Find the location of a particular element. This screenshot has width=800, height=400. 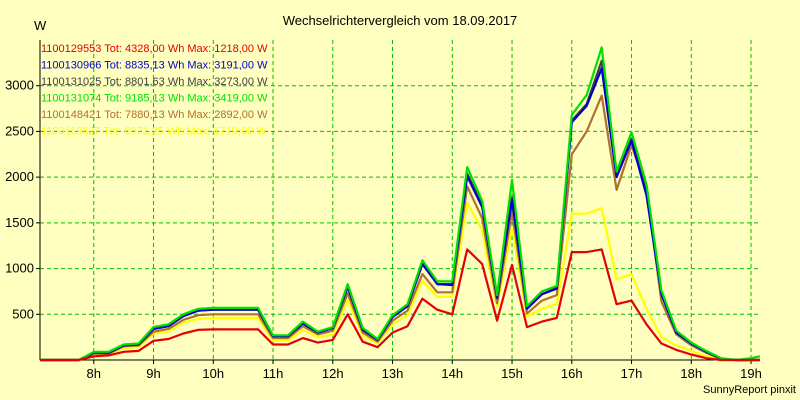

x-tick-label: 19h is located at coordinates (751, 373).